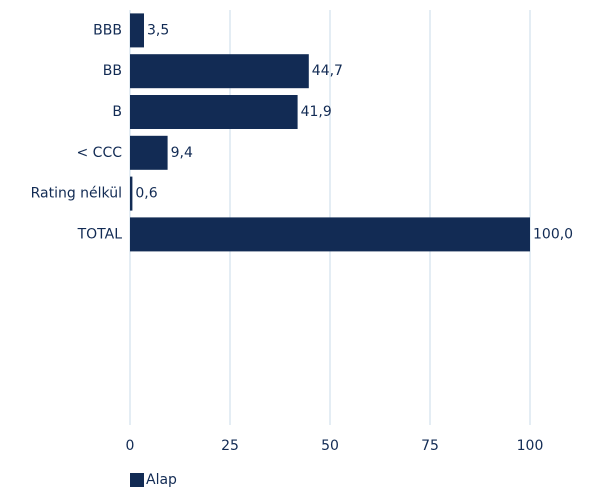 The width and height of the screenshot is (591, 490). I want to click on y-tick-label: BBB, so click(107, 30).